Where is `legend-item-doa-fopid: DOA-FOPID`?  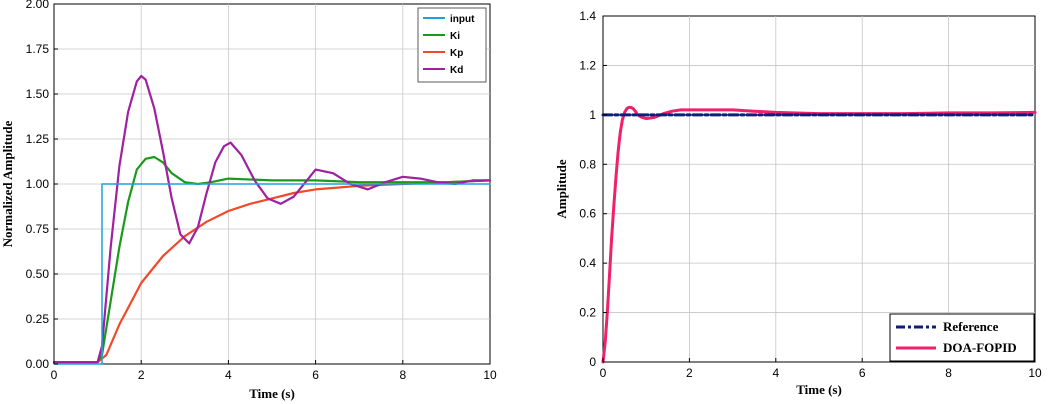 legend-item-doa-fopid: DOA-FOPID is located at coordinates (956, 347).